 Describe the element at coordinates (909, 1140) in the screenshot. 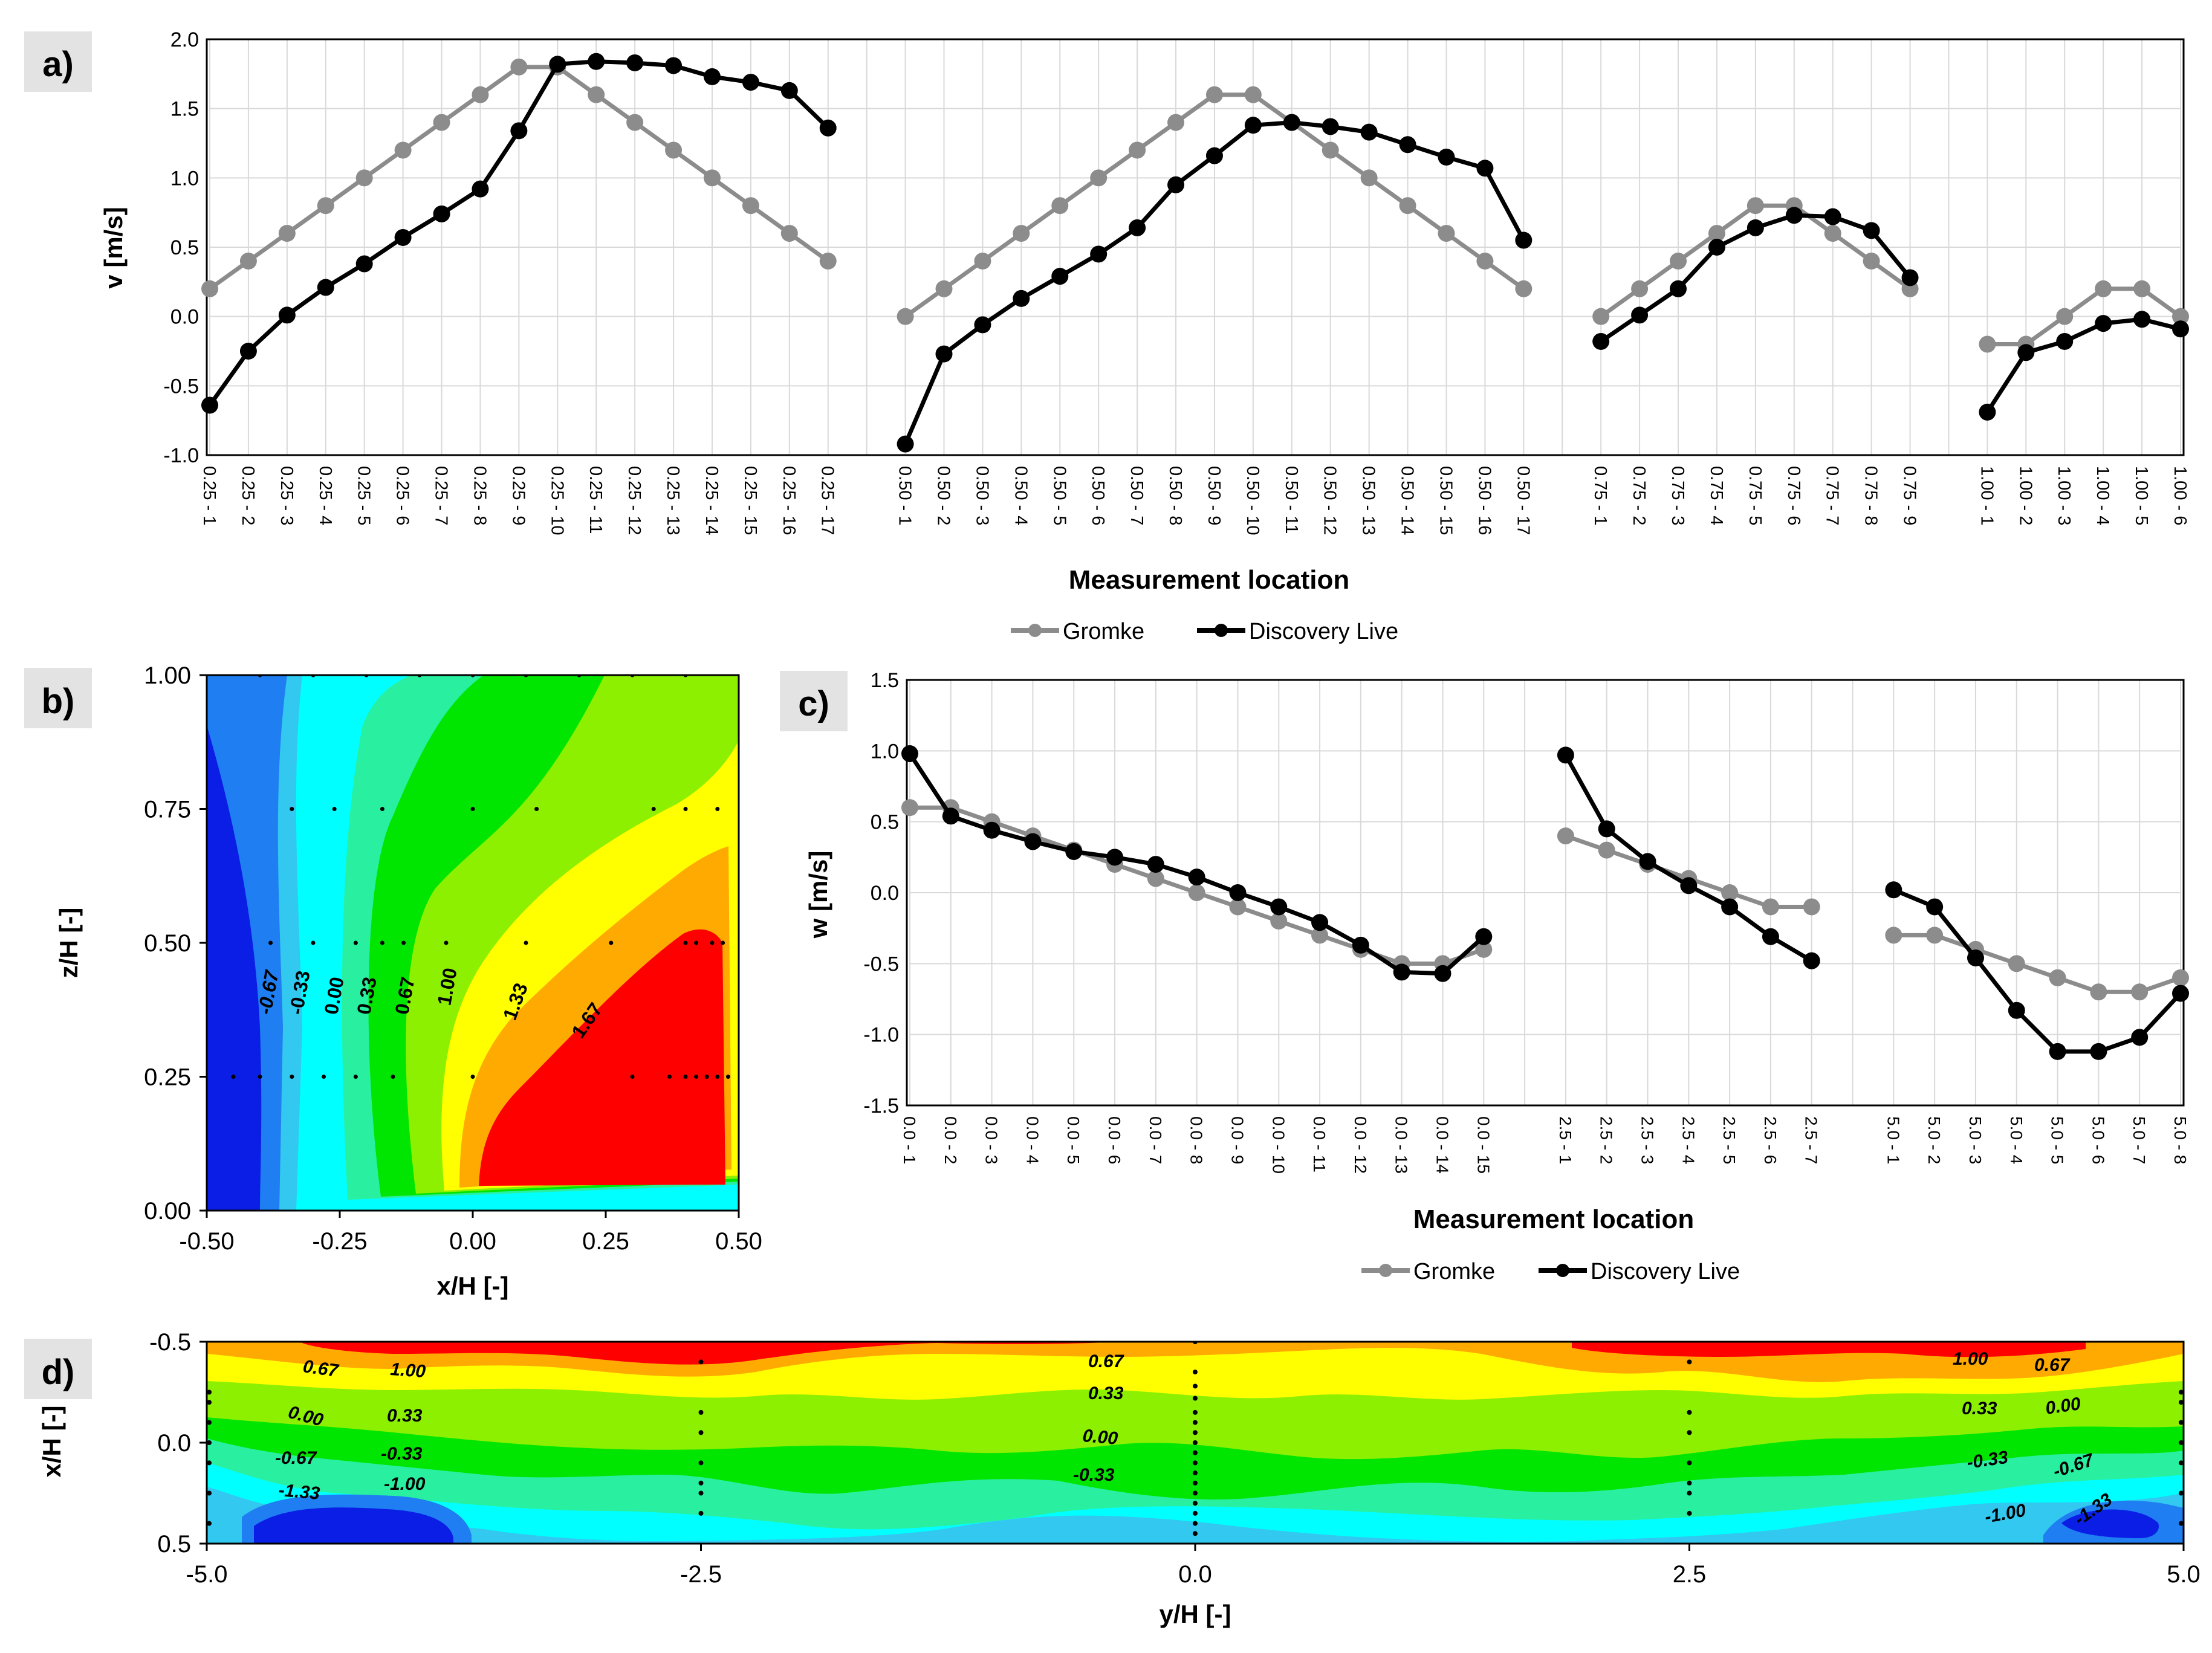

I see `x-tick-label: 0.0 - 1` at that location.